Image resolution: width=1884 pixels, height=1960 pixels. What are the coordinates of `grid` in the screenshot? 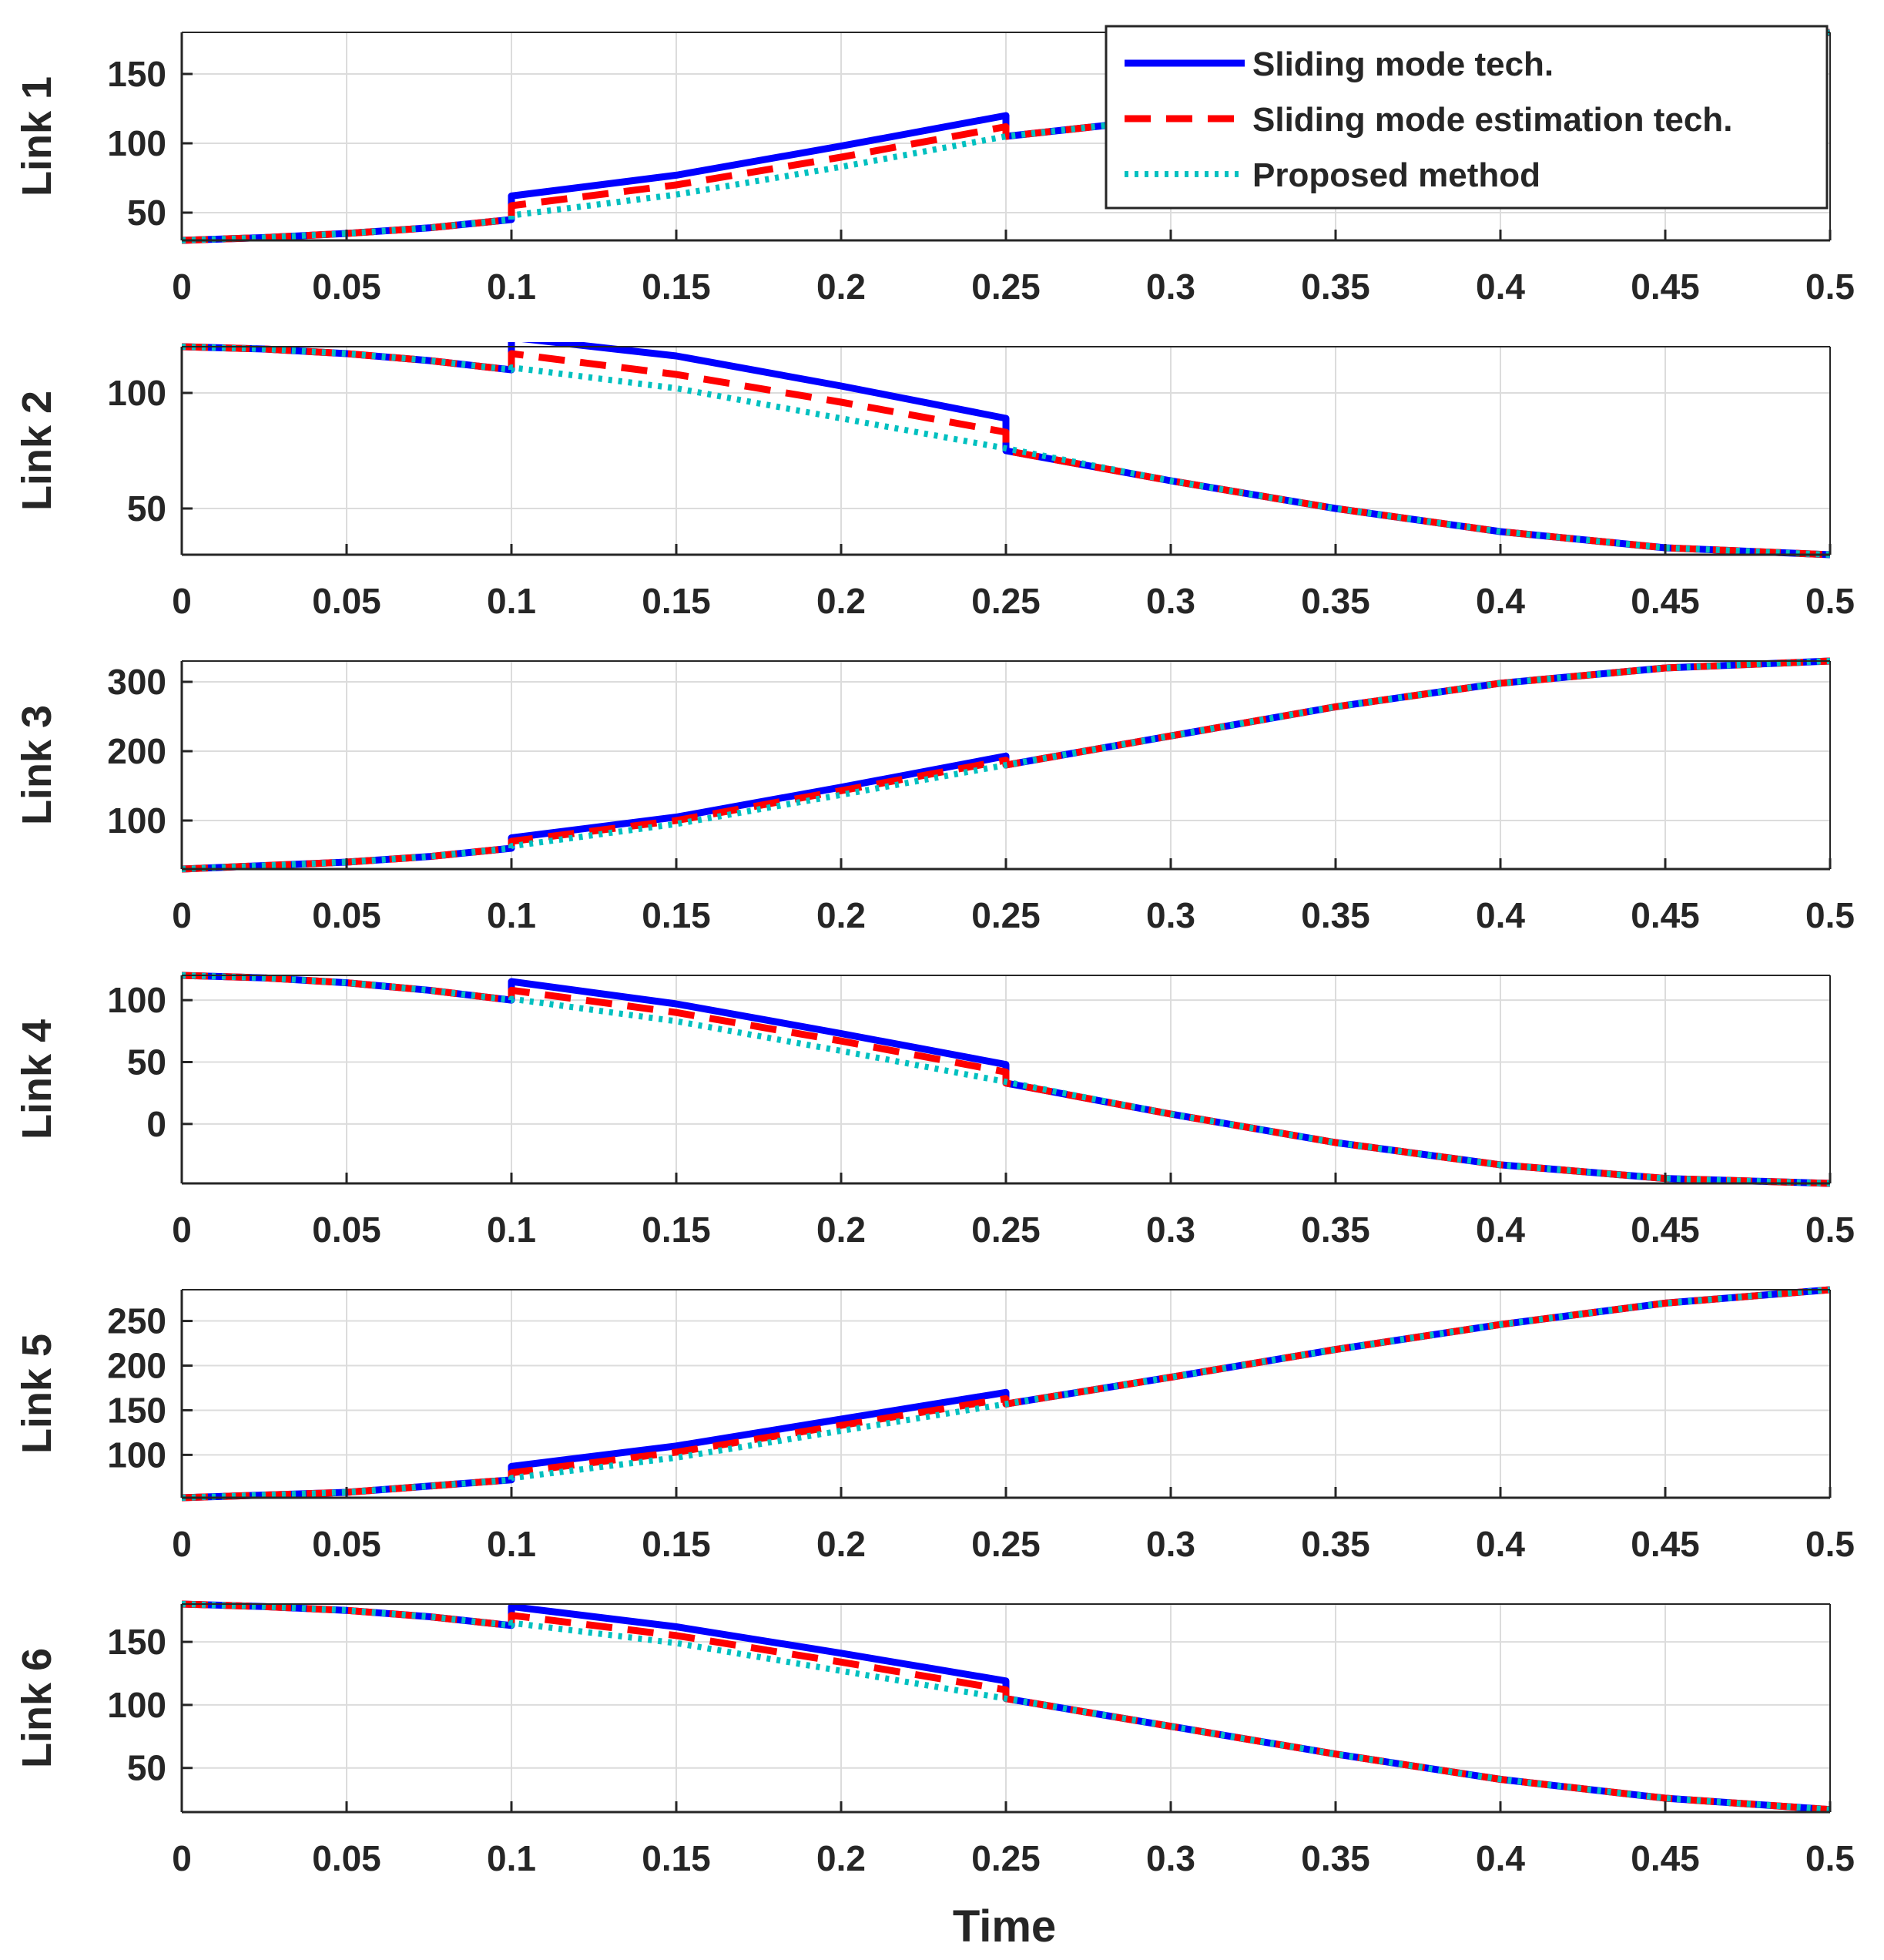 It's located at (1006, 451).